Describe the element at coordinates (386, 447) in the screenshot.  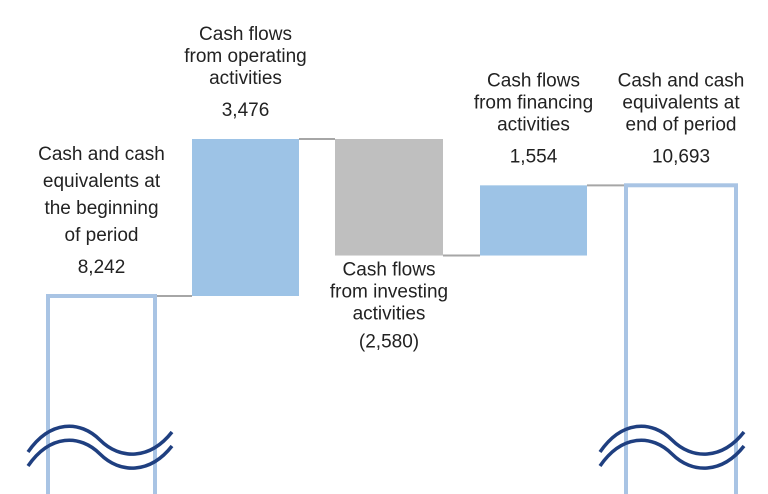
I see `axis-breaks` at that location.